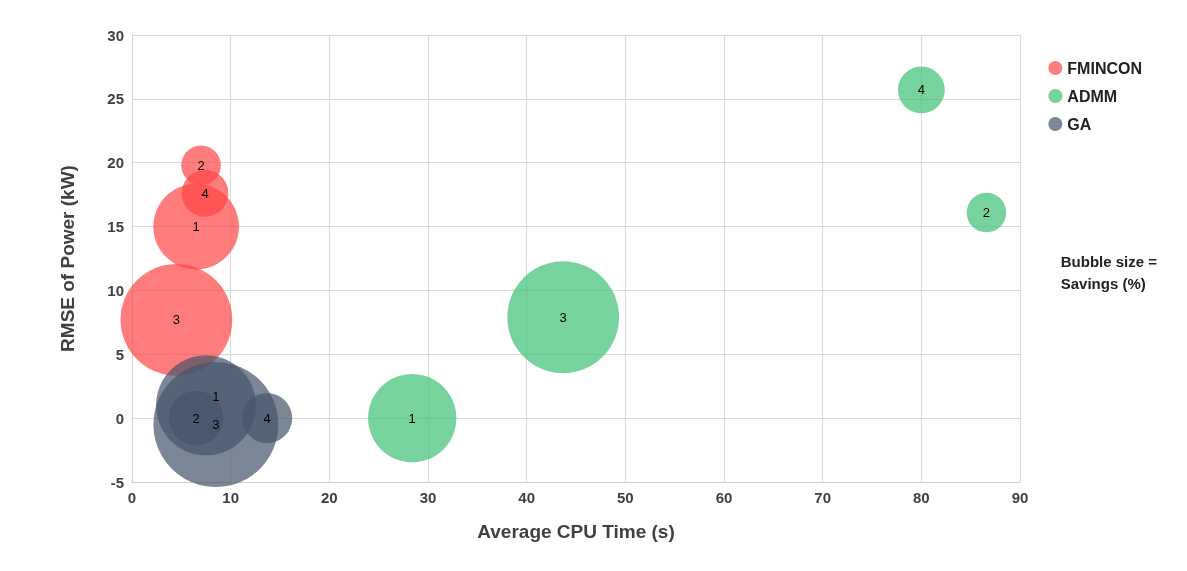 Image resolution: width=1187 pixels, height=571 pixels. What do you see at coordinates (115, 163) in the screenshot?
I see `y-tick-label: 20` at bounding box center [115, 163].